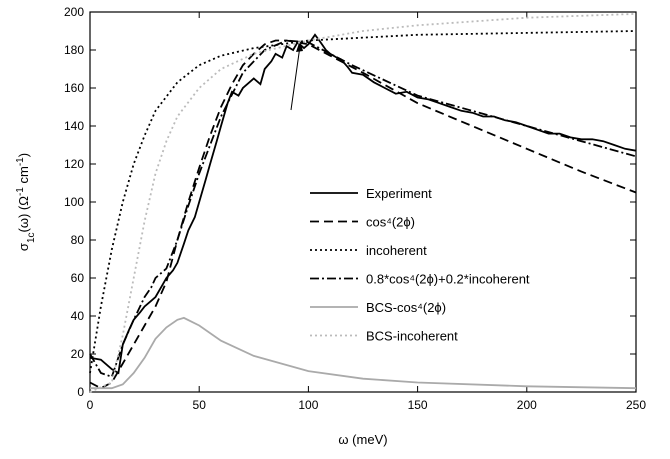 The width and height of the screenshot is (670, 459). I want to click on x-axis-label: ω (meV), so click(362, 439).